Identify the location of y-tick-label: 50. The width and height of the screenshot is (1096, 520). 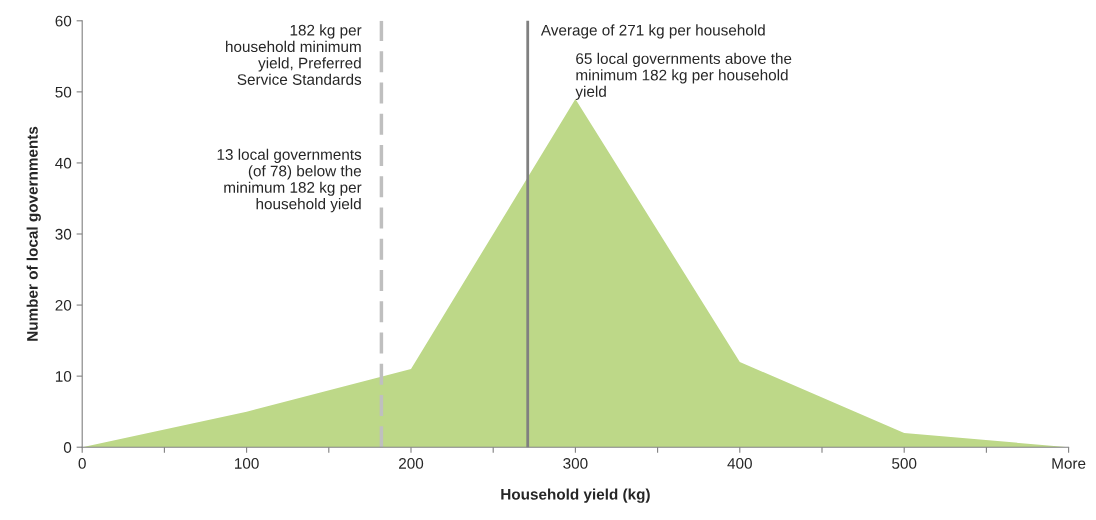
(63, 92).